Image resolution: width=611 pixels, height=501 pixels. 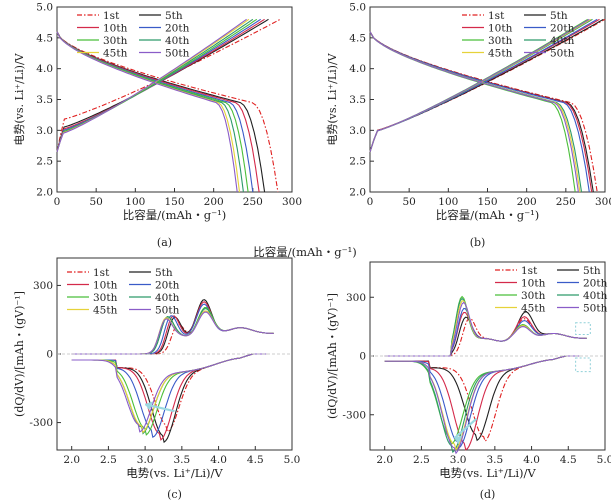 I want to click on discharge-curve-45th, so click(x=475, y=112).